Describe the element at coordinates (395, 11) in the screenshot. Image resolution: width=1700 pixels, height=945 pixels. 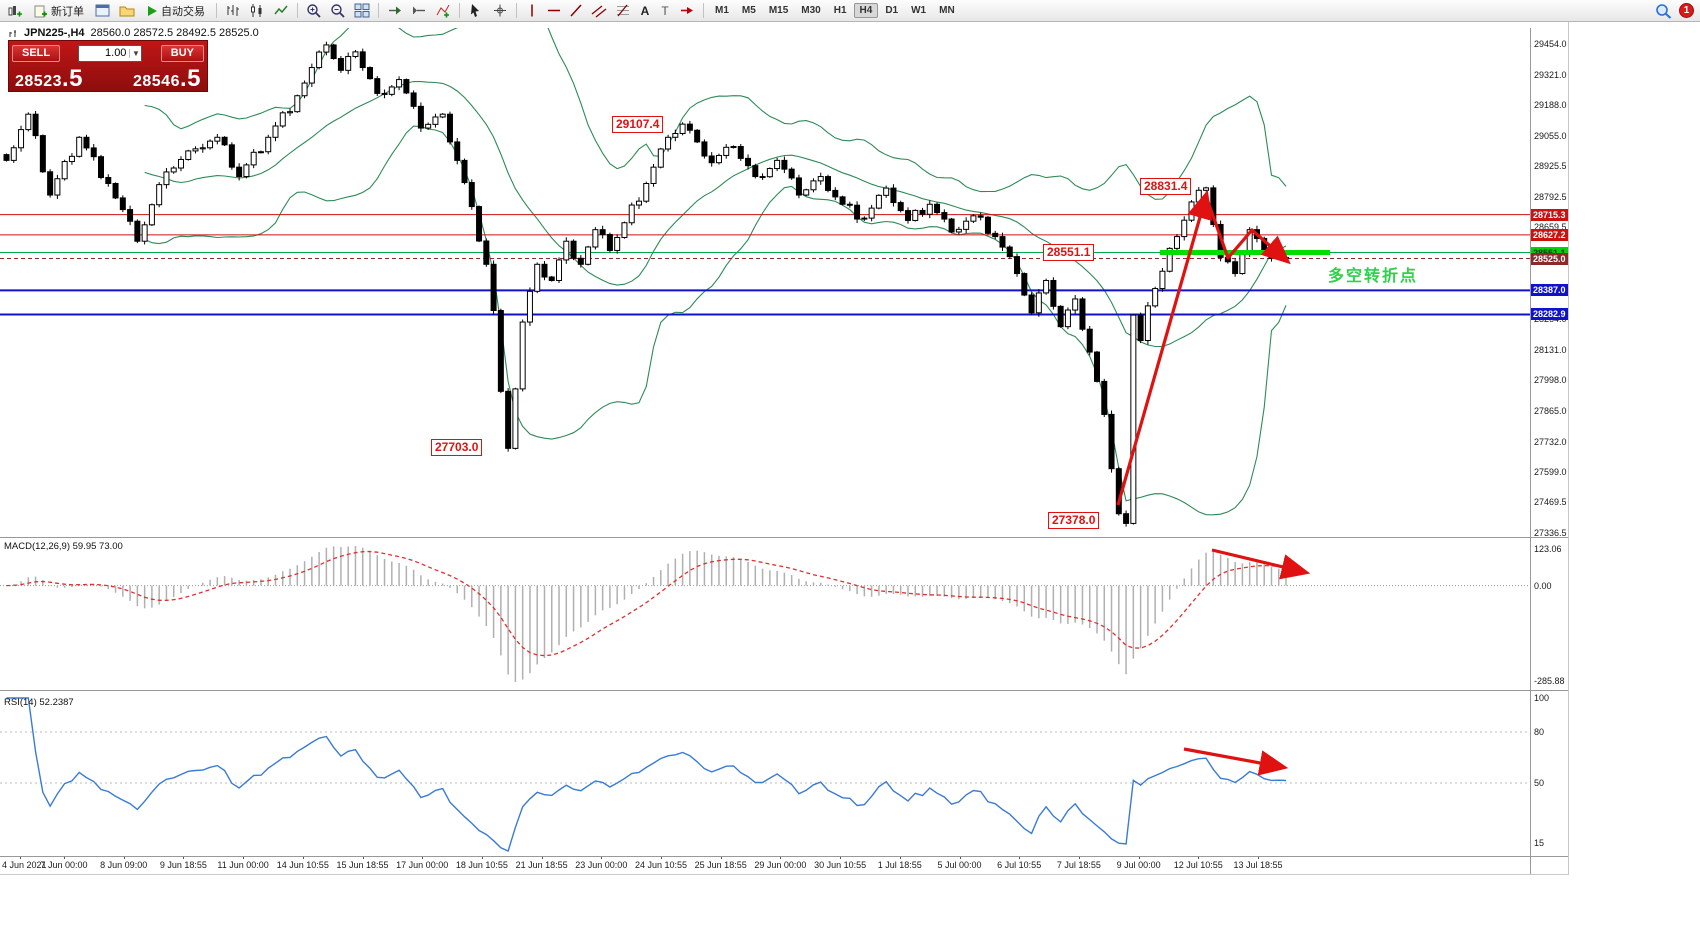
I see `auto-scroll-icon` at that location.